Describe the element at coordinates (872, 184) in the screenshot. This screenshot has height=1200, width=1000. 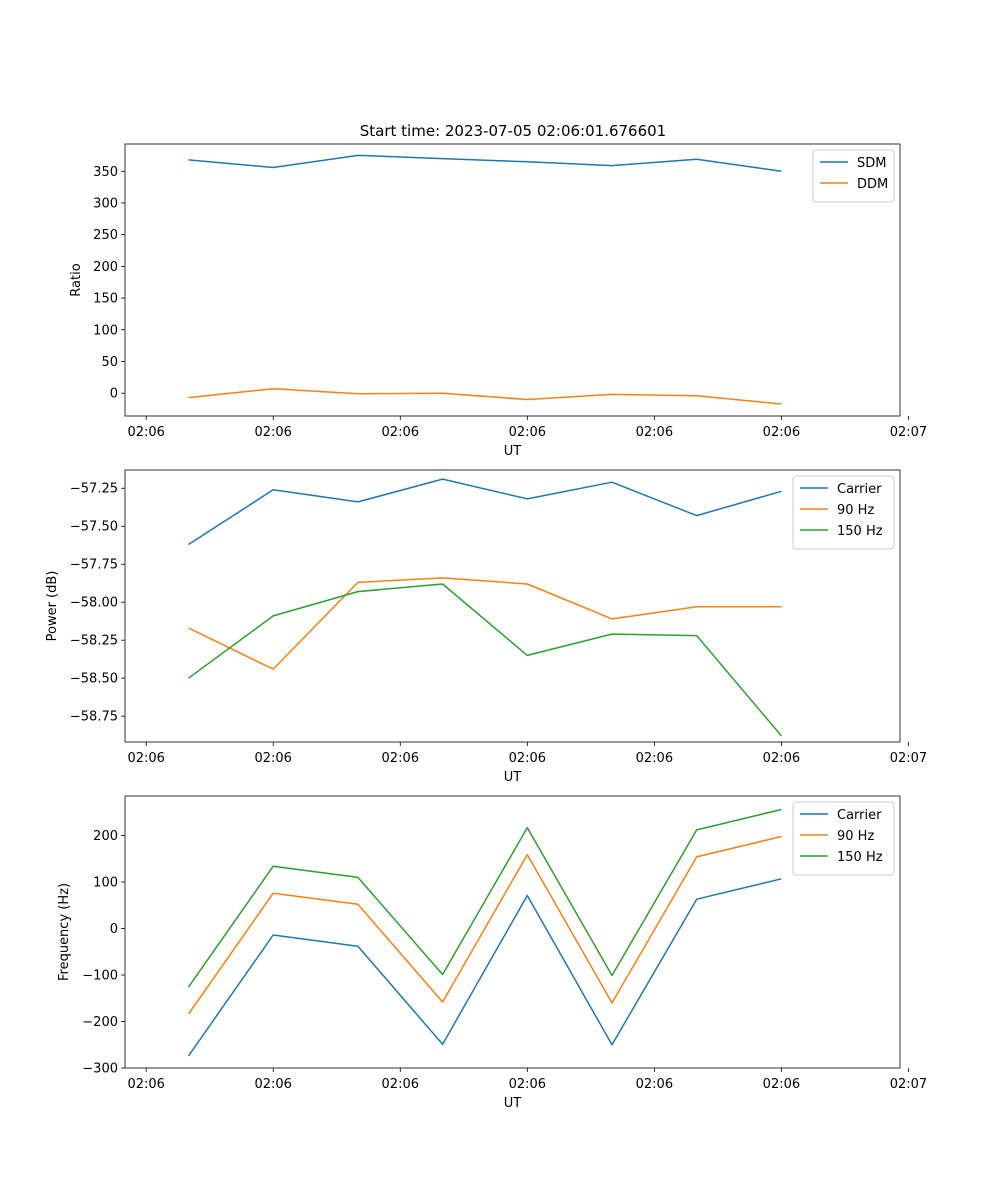
I see `legend-label: DDM` at that location.